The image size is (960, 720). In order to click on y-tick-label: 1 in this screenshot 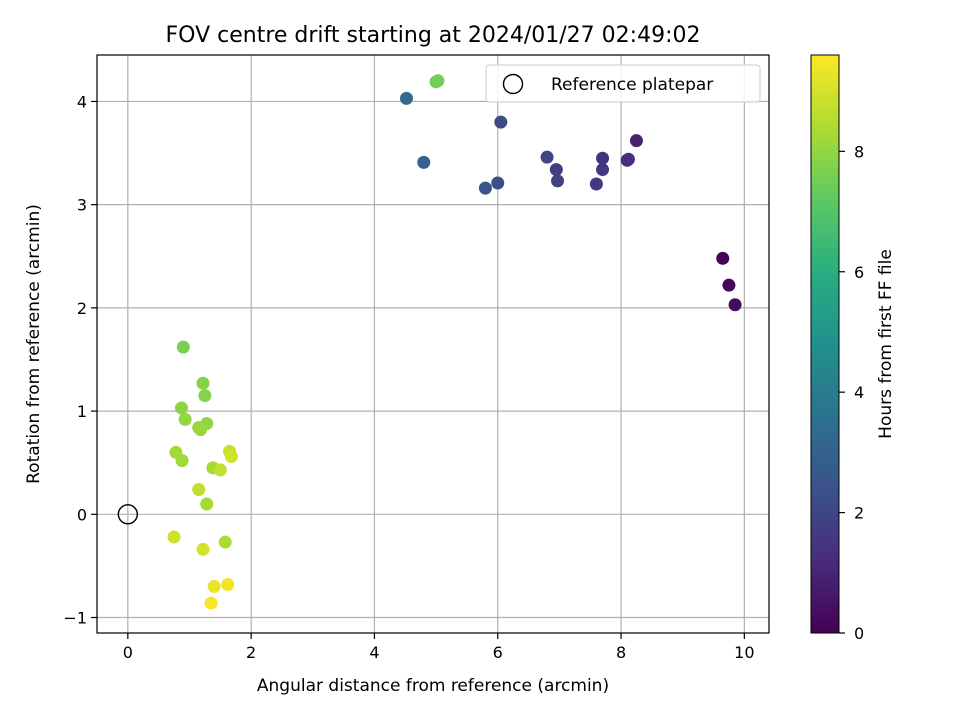, I will do `click(82, 411)`.